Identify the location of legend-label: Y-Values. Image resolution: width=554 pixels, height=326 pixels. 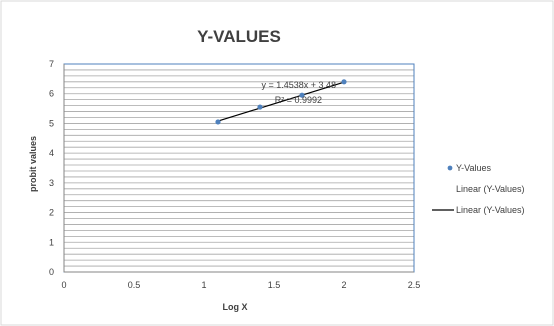
(474, 168).